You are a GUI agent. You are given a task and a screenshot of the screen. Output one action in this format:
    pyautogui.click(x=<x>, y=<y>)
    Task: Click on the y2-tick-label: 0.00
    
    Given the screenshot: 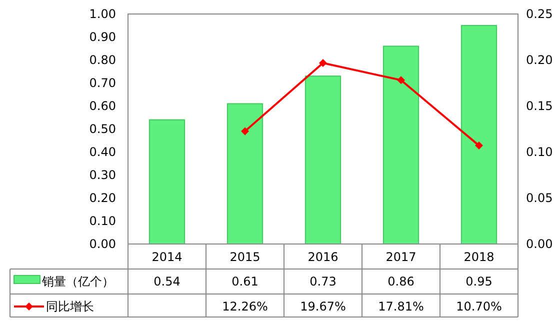 What is the action you would take?
    pyautogui.click(x=539, y=244)
    